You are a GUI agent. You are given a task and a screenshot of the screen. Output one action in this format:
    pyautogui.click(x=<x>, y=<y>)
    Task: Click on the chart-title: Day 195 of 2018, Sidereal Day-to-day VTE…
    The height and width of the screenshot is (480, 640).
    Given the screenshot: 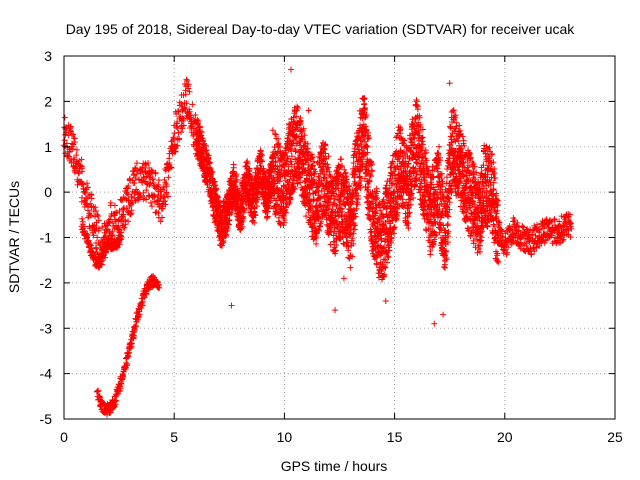 What is the action you would take?
    pyautogui.click(x=321, y=29)
    